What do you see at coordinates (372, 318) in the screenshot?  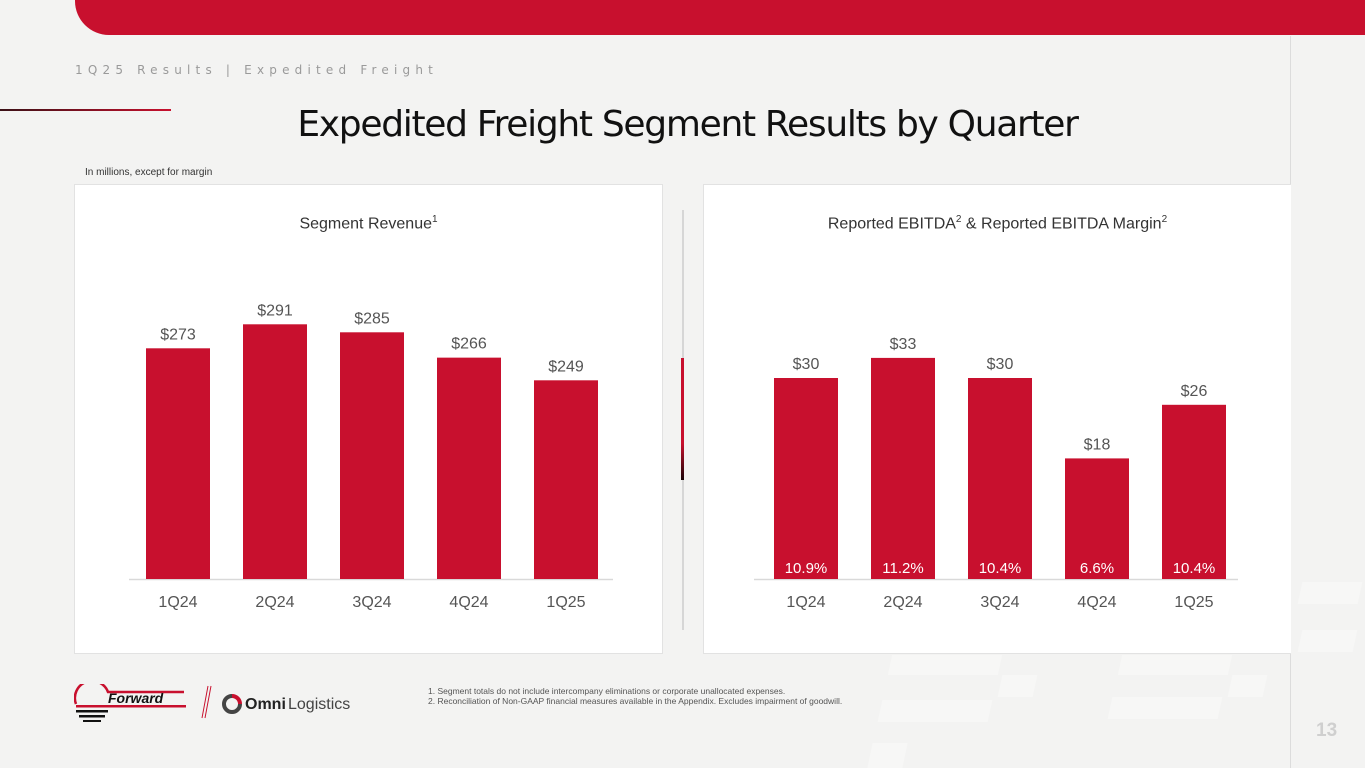 I see `data-label: $285` at bounding box center [372, 318].